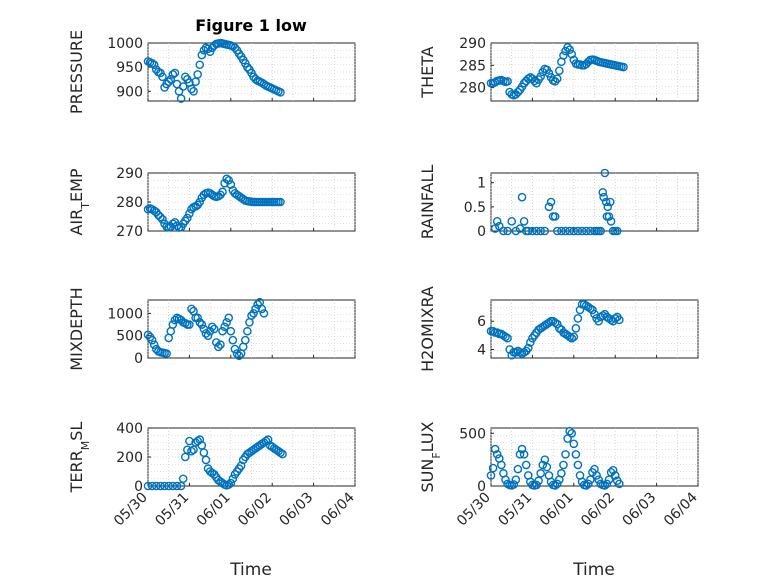 This screenshot has height=583, width=778. Describe the element at coordinates (76, 328) in the screenshot. I see `y-axis-label-mixdepth: MIXDEPTH` at that location.